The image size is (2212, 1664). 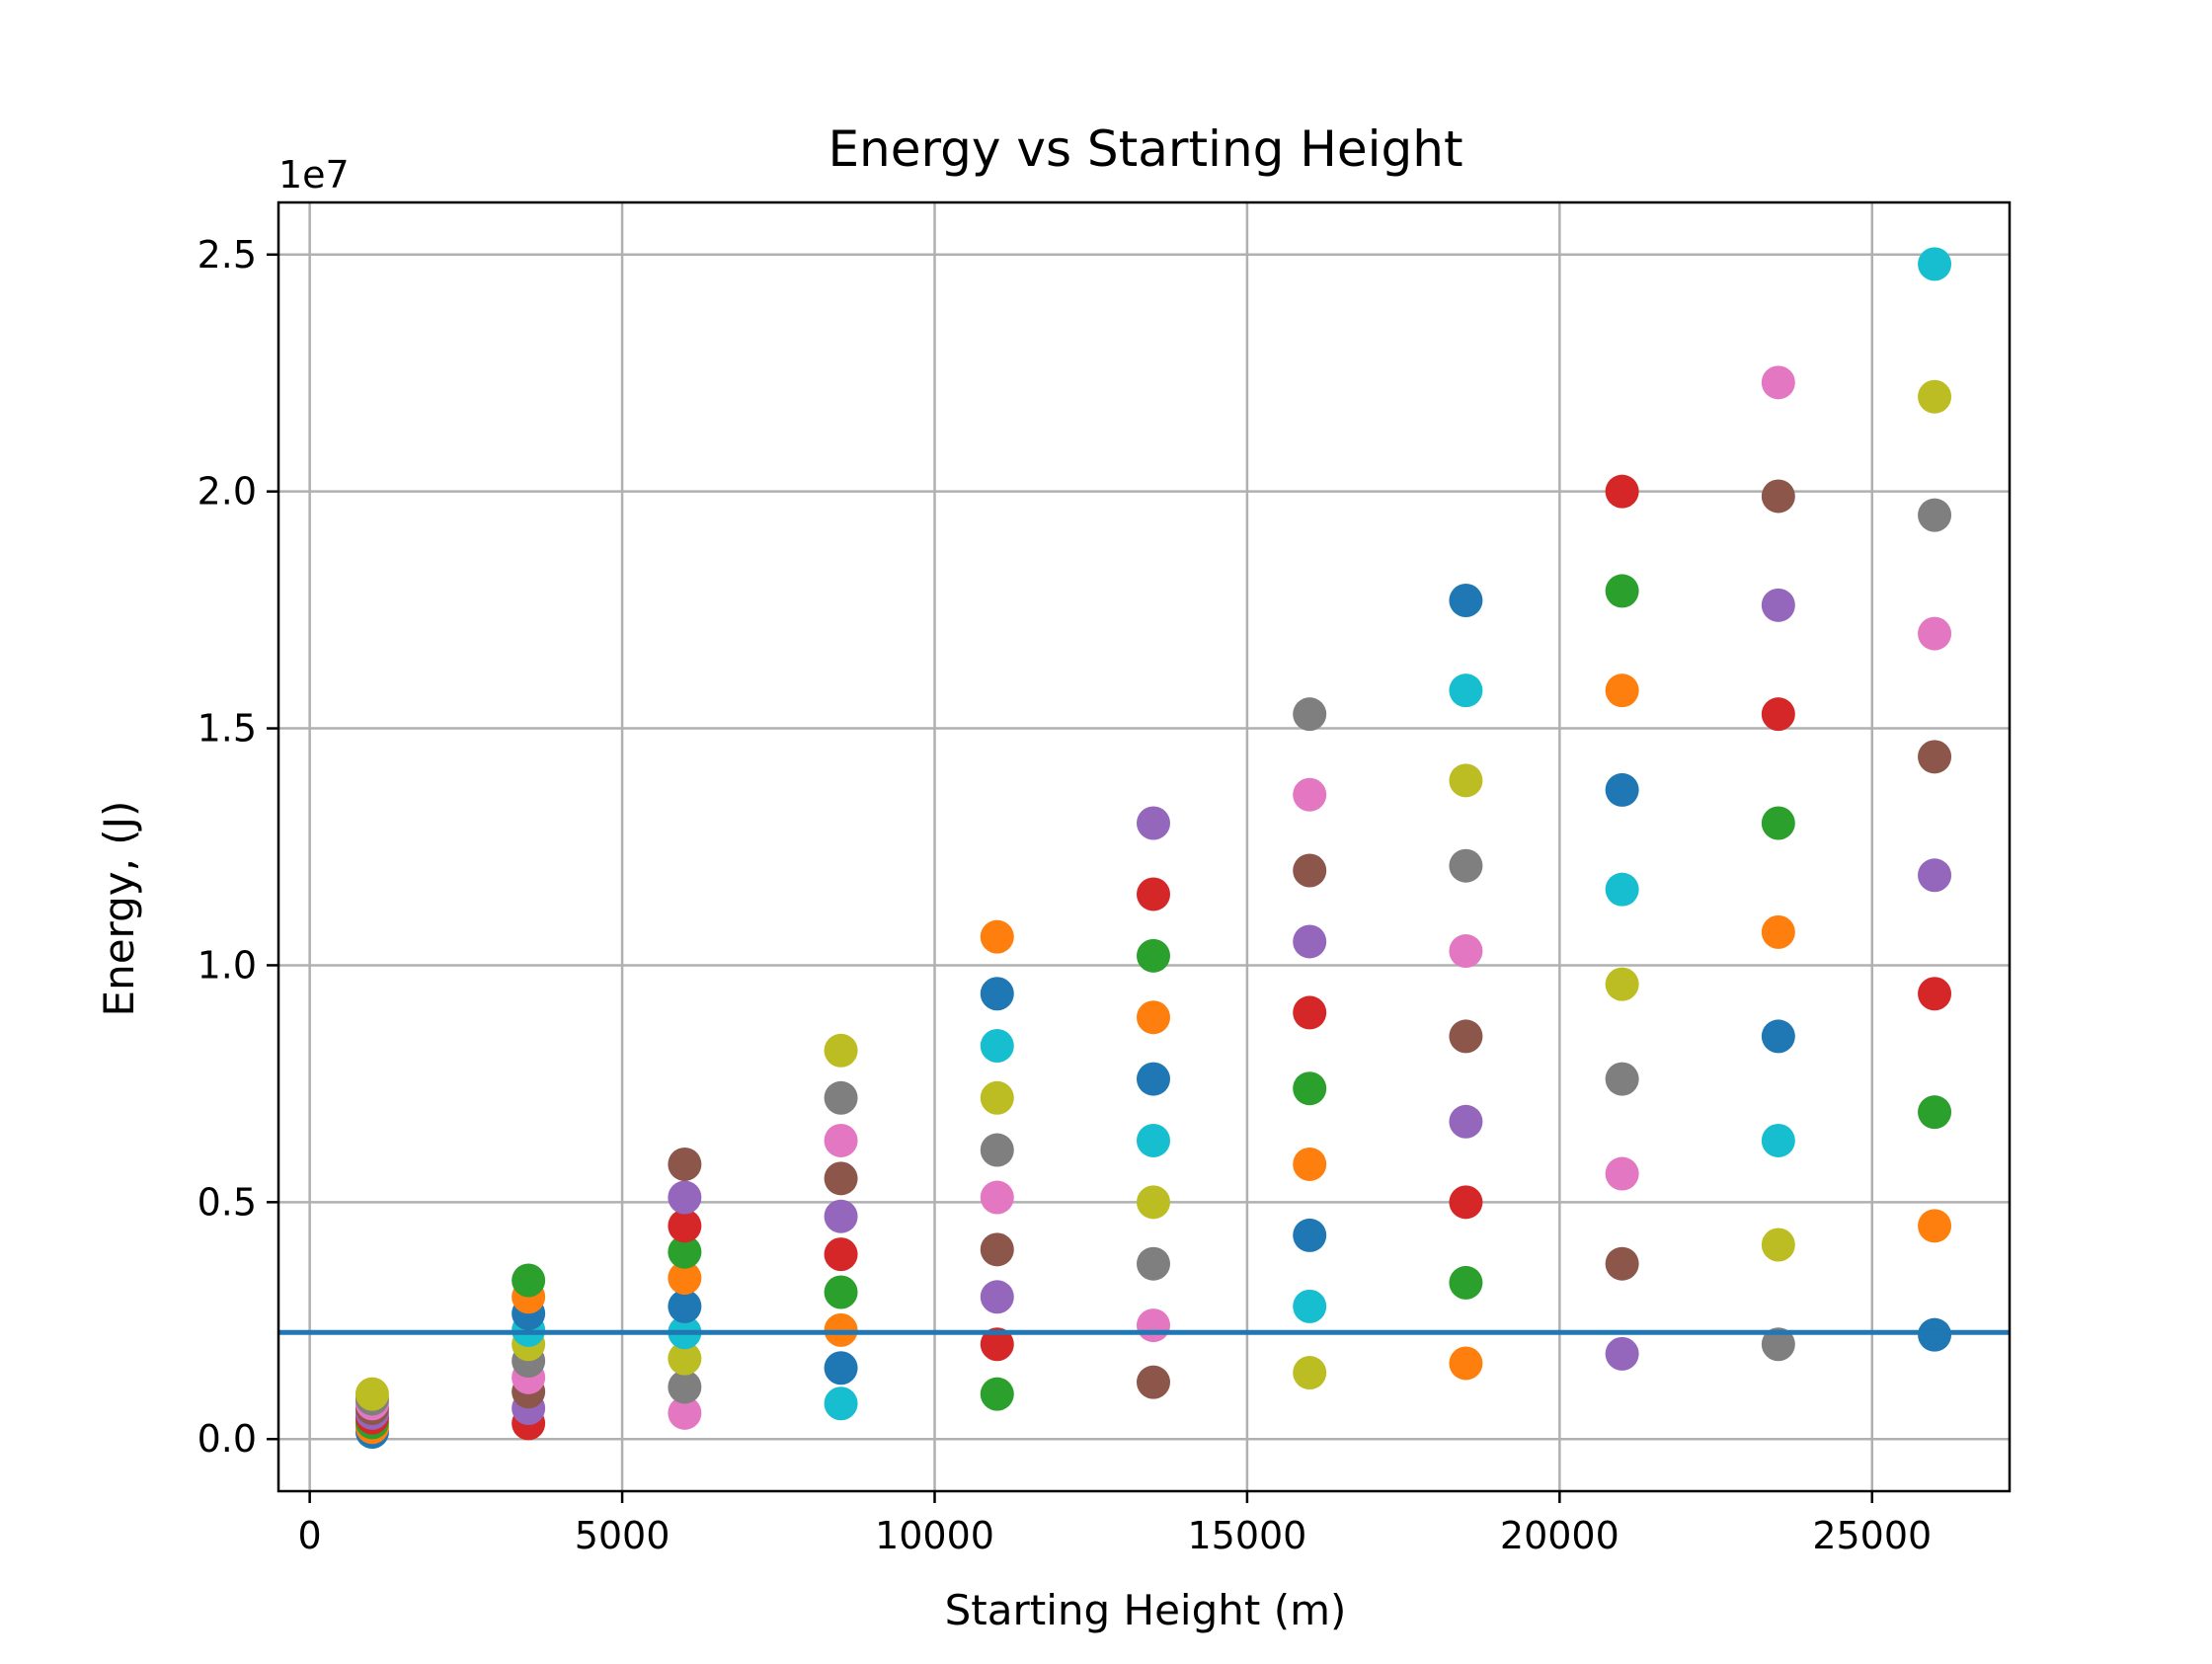 I want to click on x-tick-label: 10000, so click(x=935, y=1535).